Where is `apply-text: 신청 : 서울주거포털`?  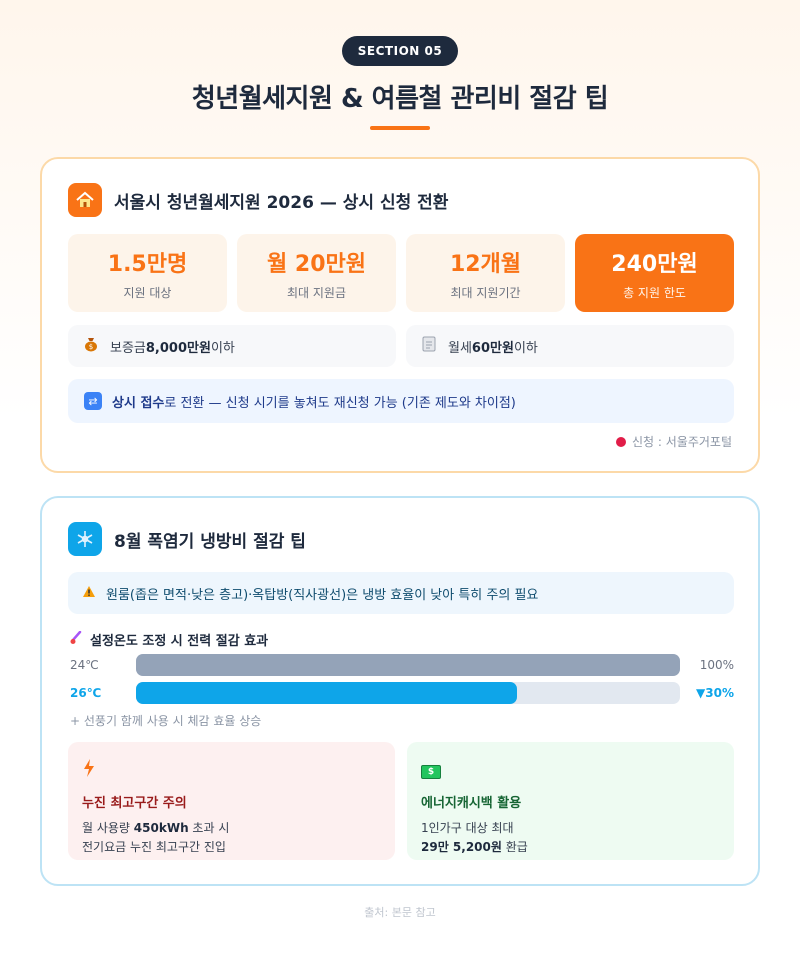
apply-text: 신청 : 서울주거포털 is located at coordinates (682, 442).